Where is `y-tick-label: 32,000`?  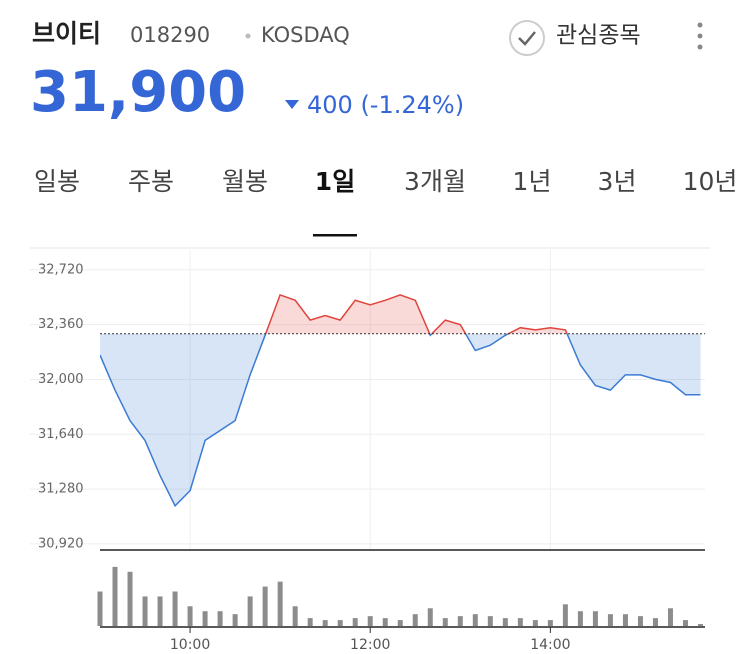 y-tick-label: 32,000 is located at coordinates (61, 379).